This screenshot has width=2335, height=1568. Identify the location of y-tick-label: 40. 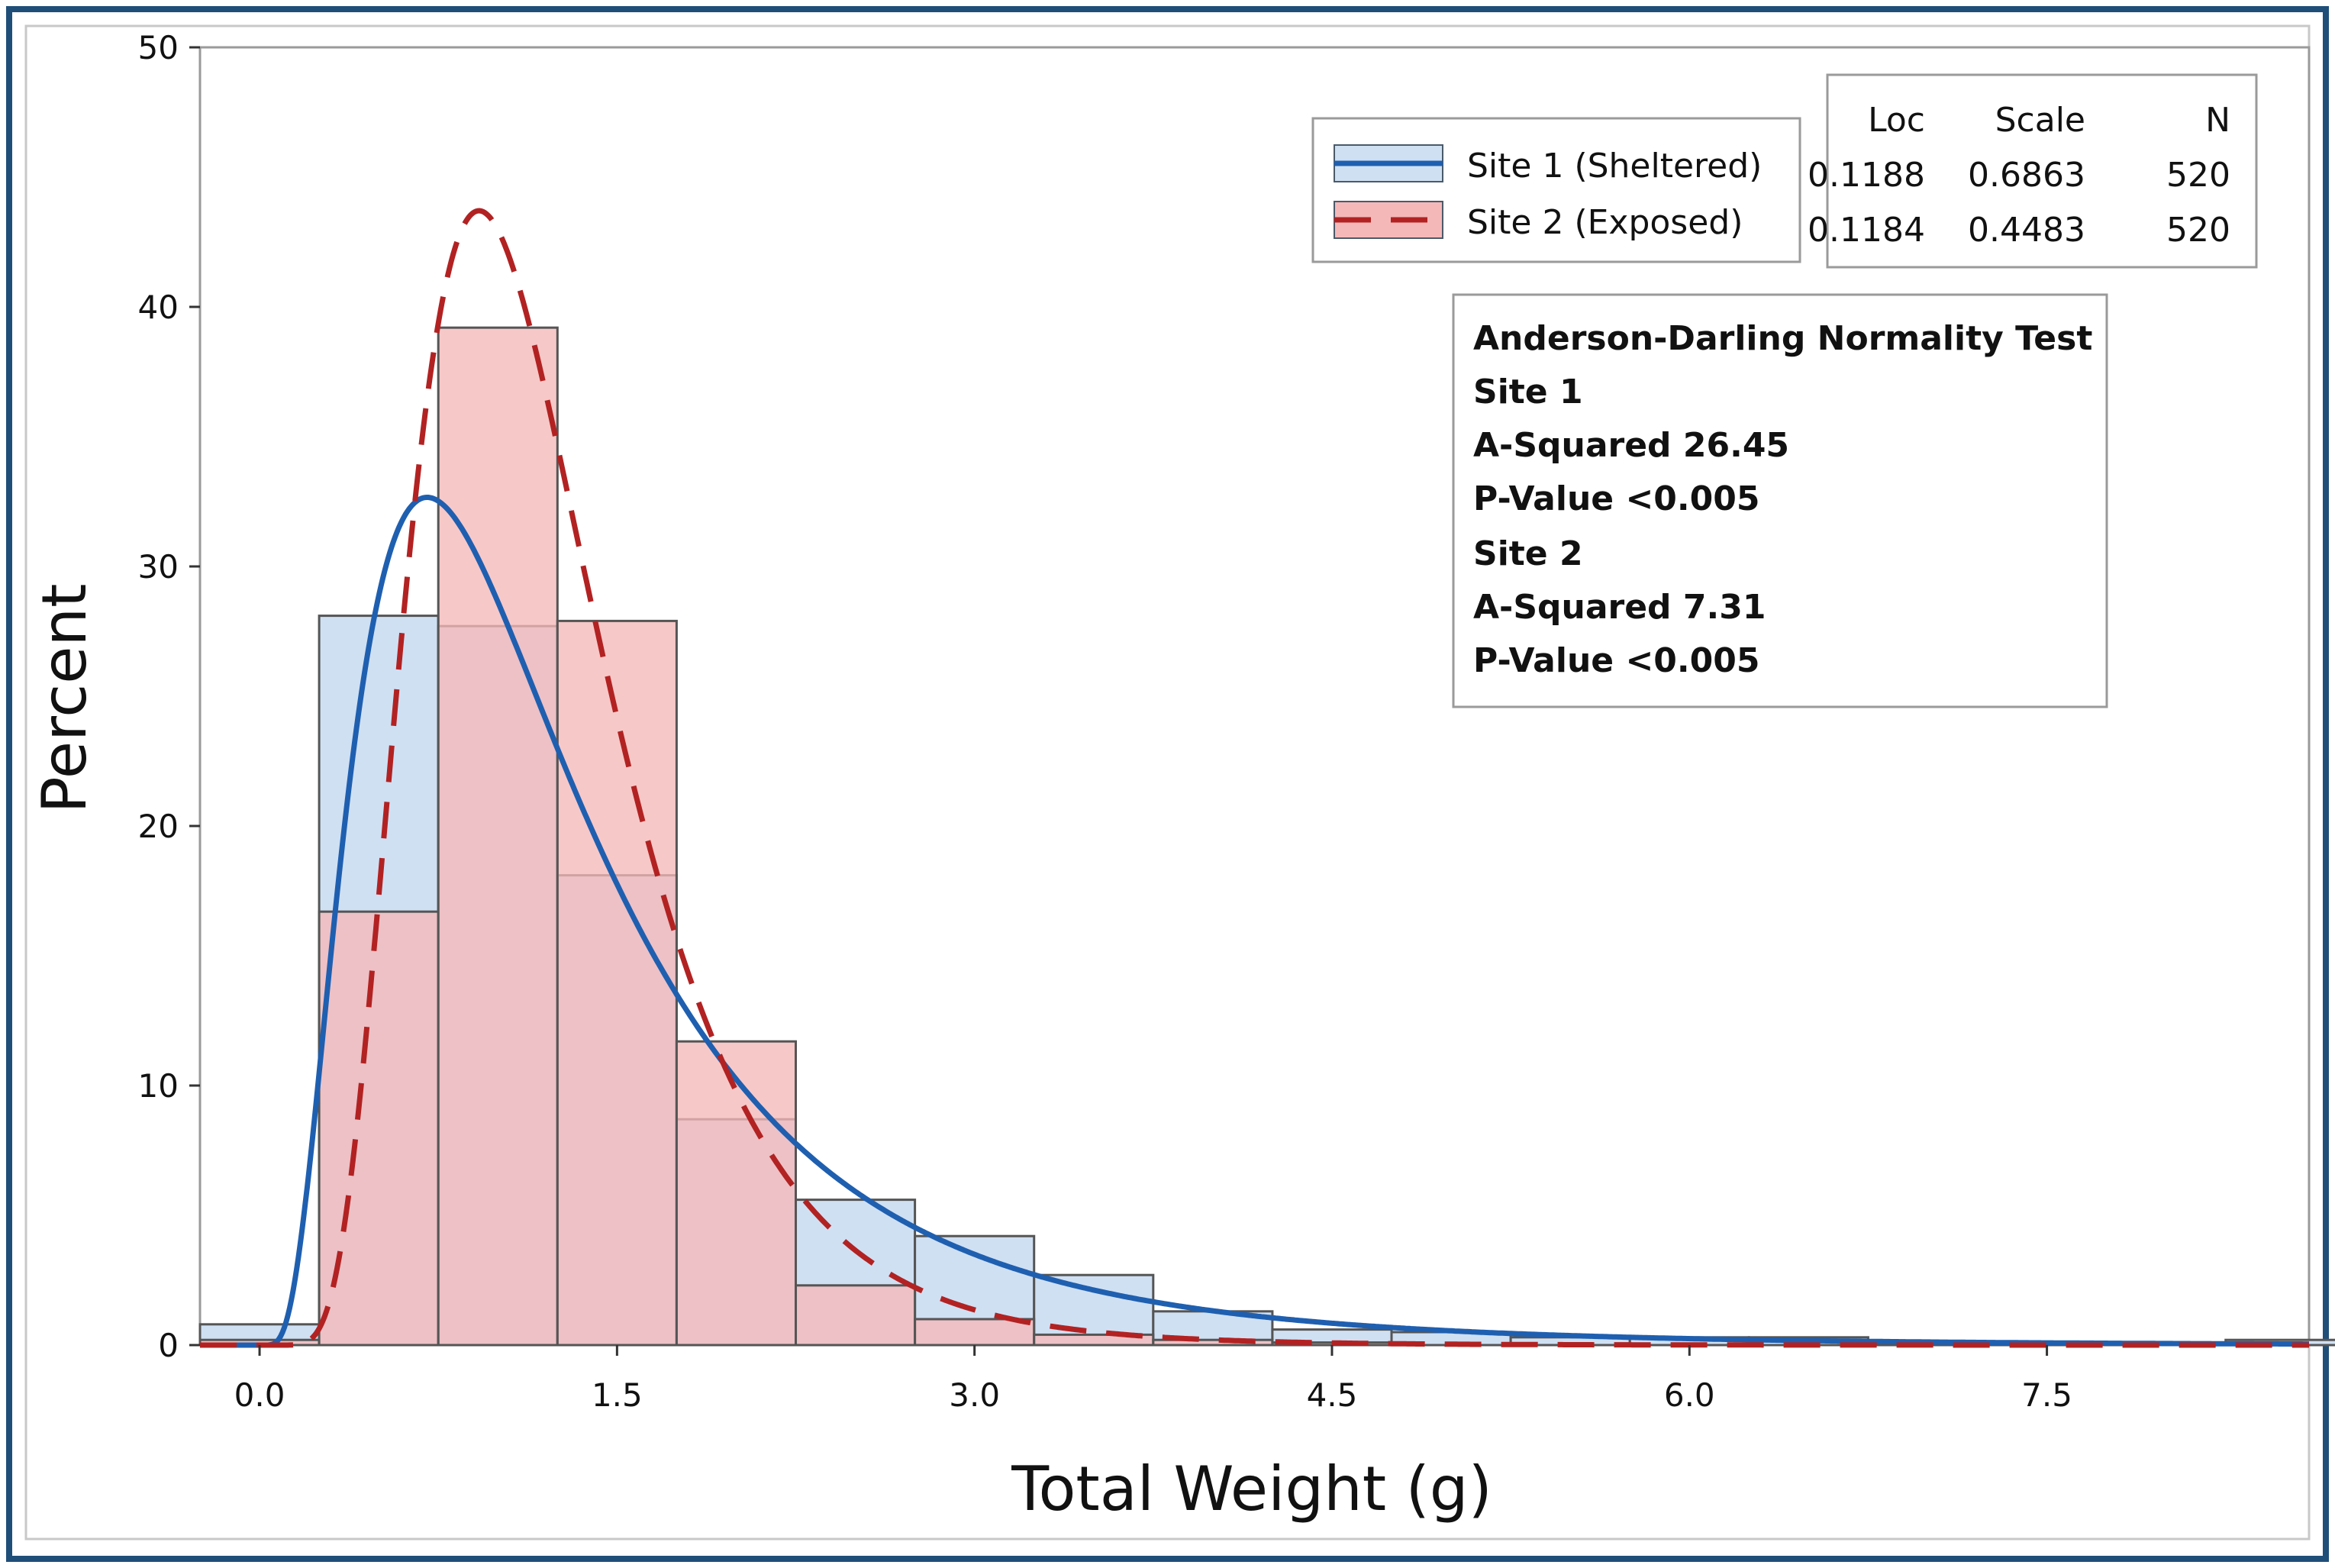
(158, 307).